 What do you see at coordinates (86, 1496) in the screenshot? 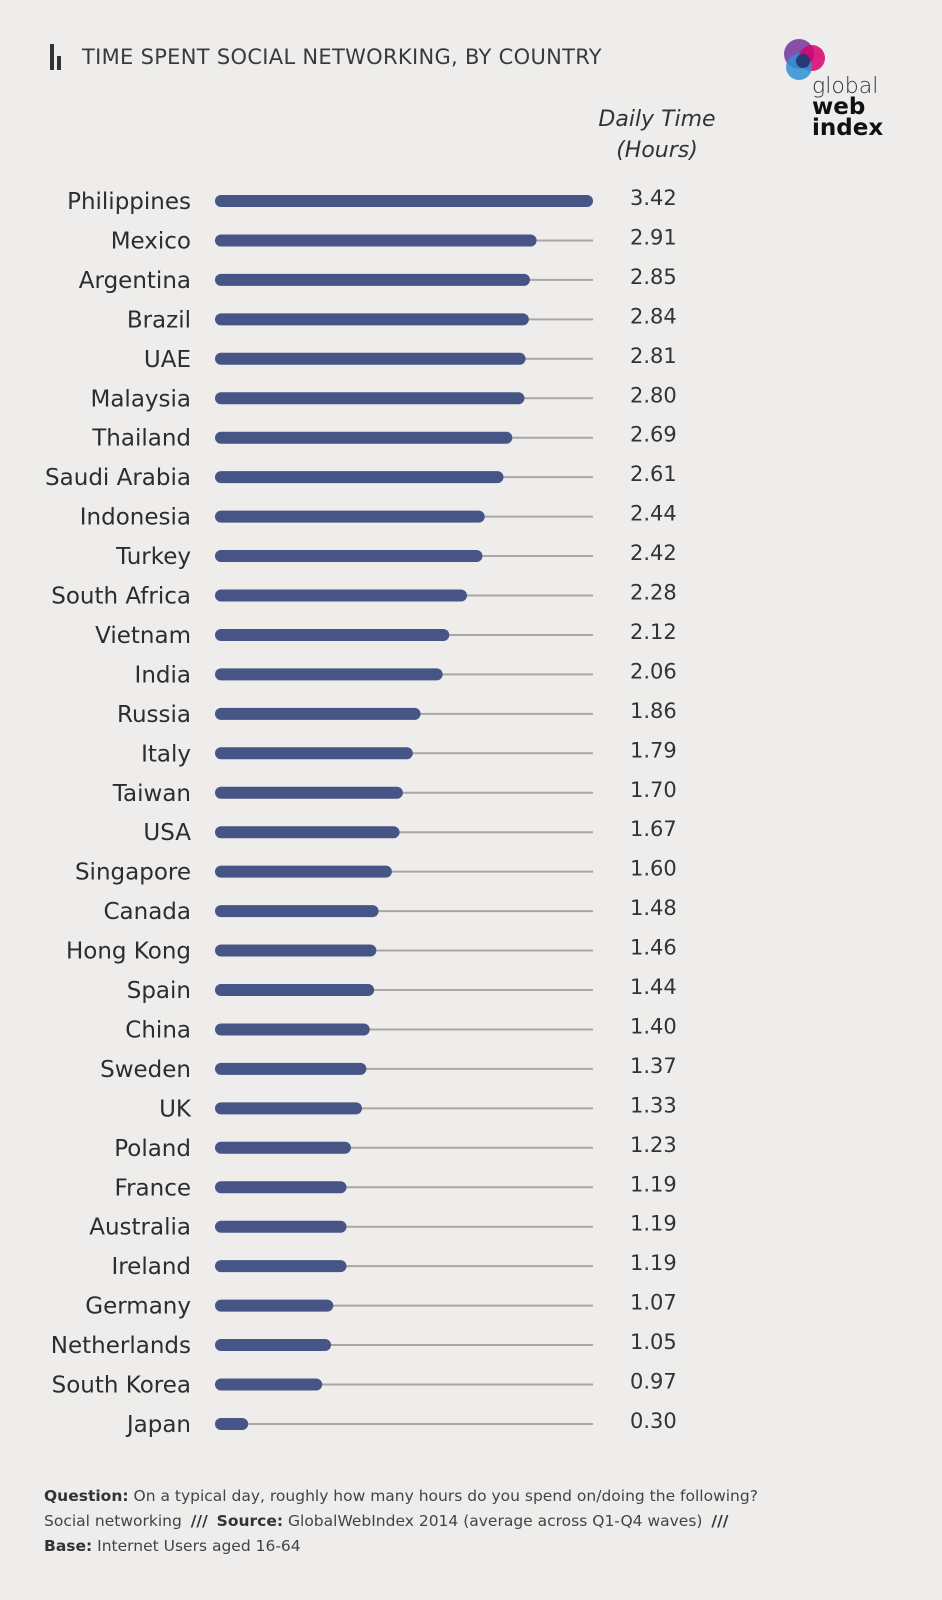
I see `question-label: Question:` at bounding box center [86, 1496].